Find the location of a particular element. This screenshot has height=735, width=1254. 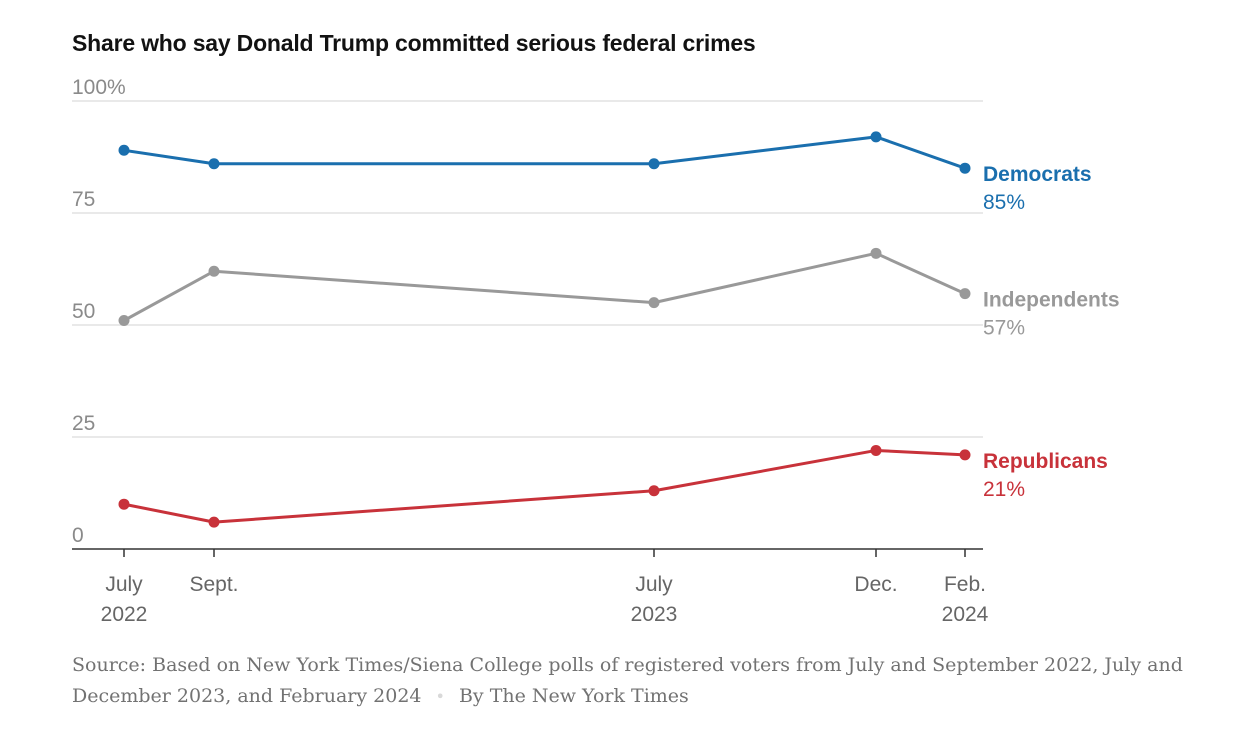

x-tick-label: Dec. is located at coordinates (875, 584).